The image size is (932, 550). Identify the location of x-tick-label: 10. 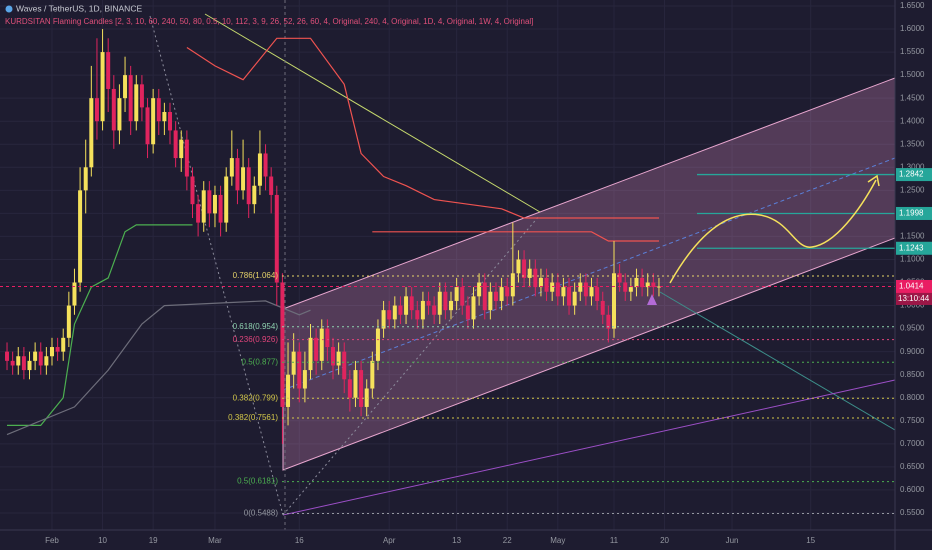
(102, 540).